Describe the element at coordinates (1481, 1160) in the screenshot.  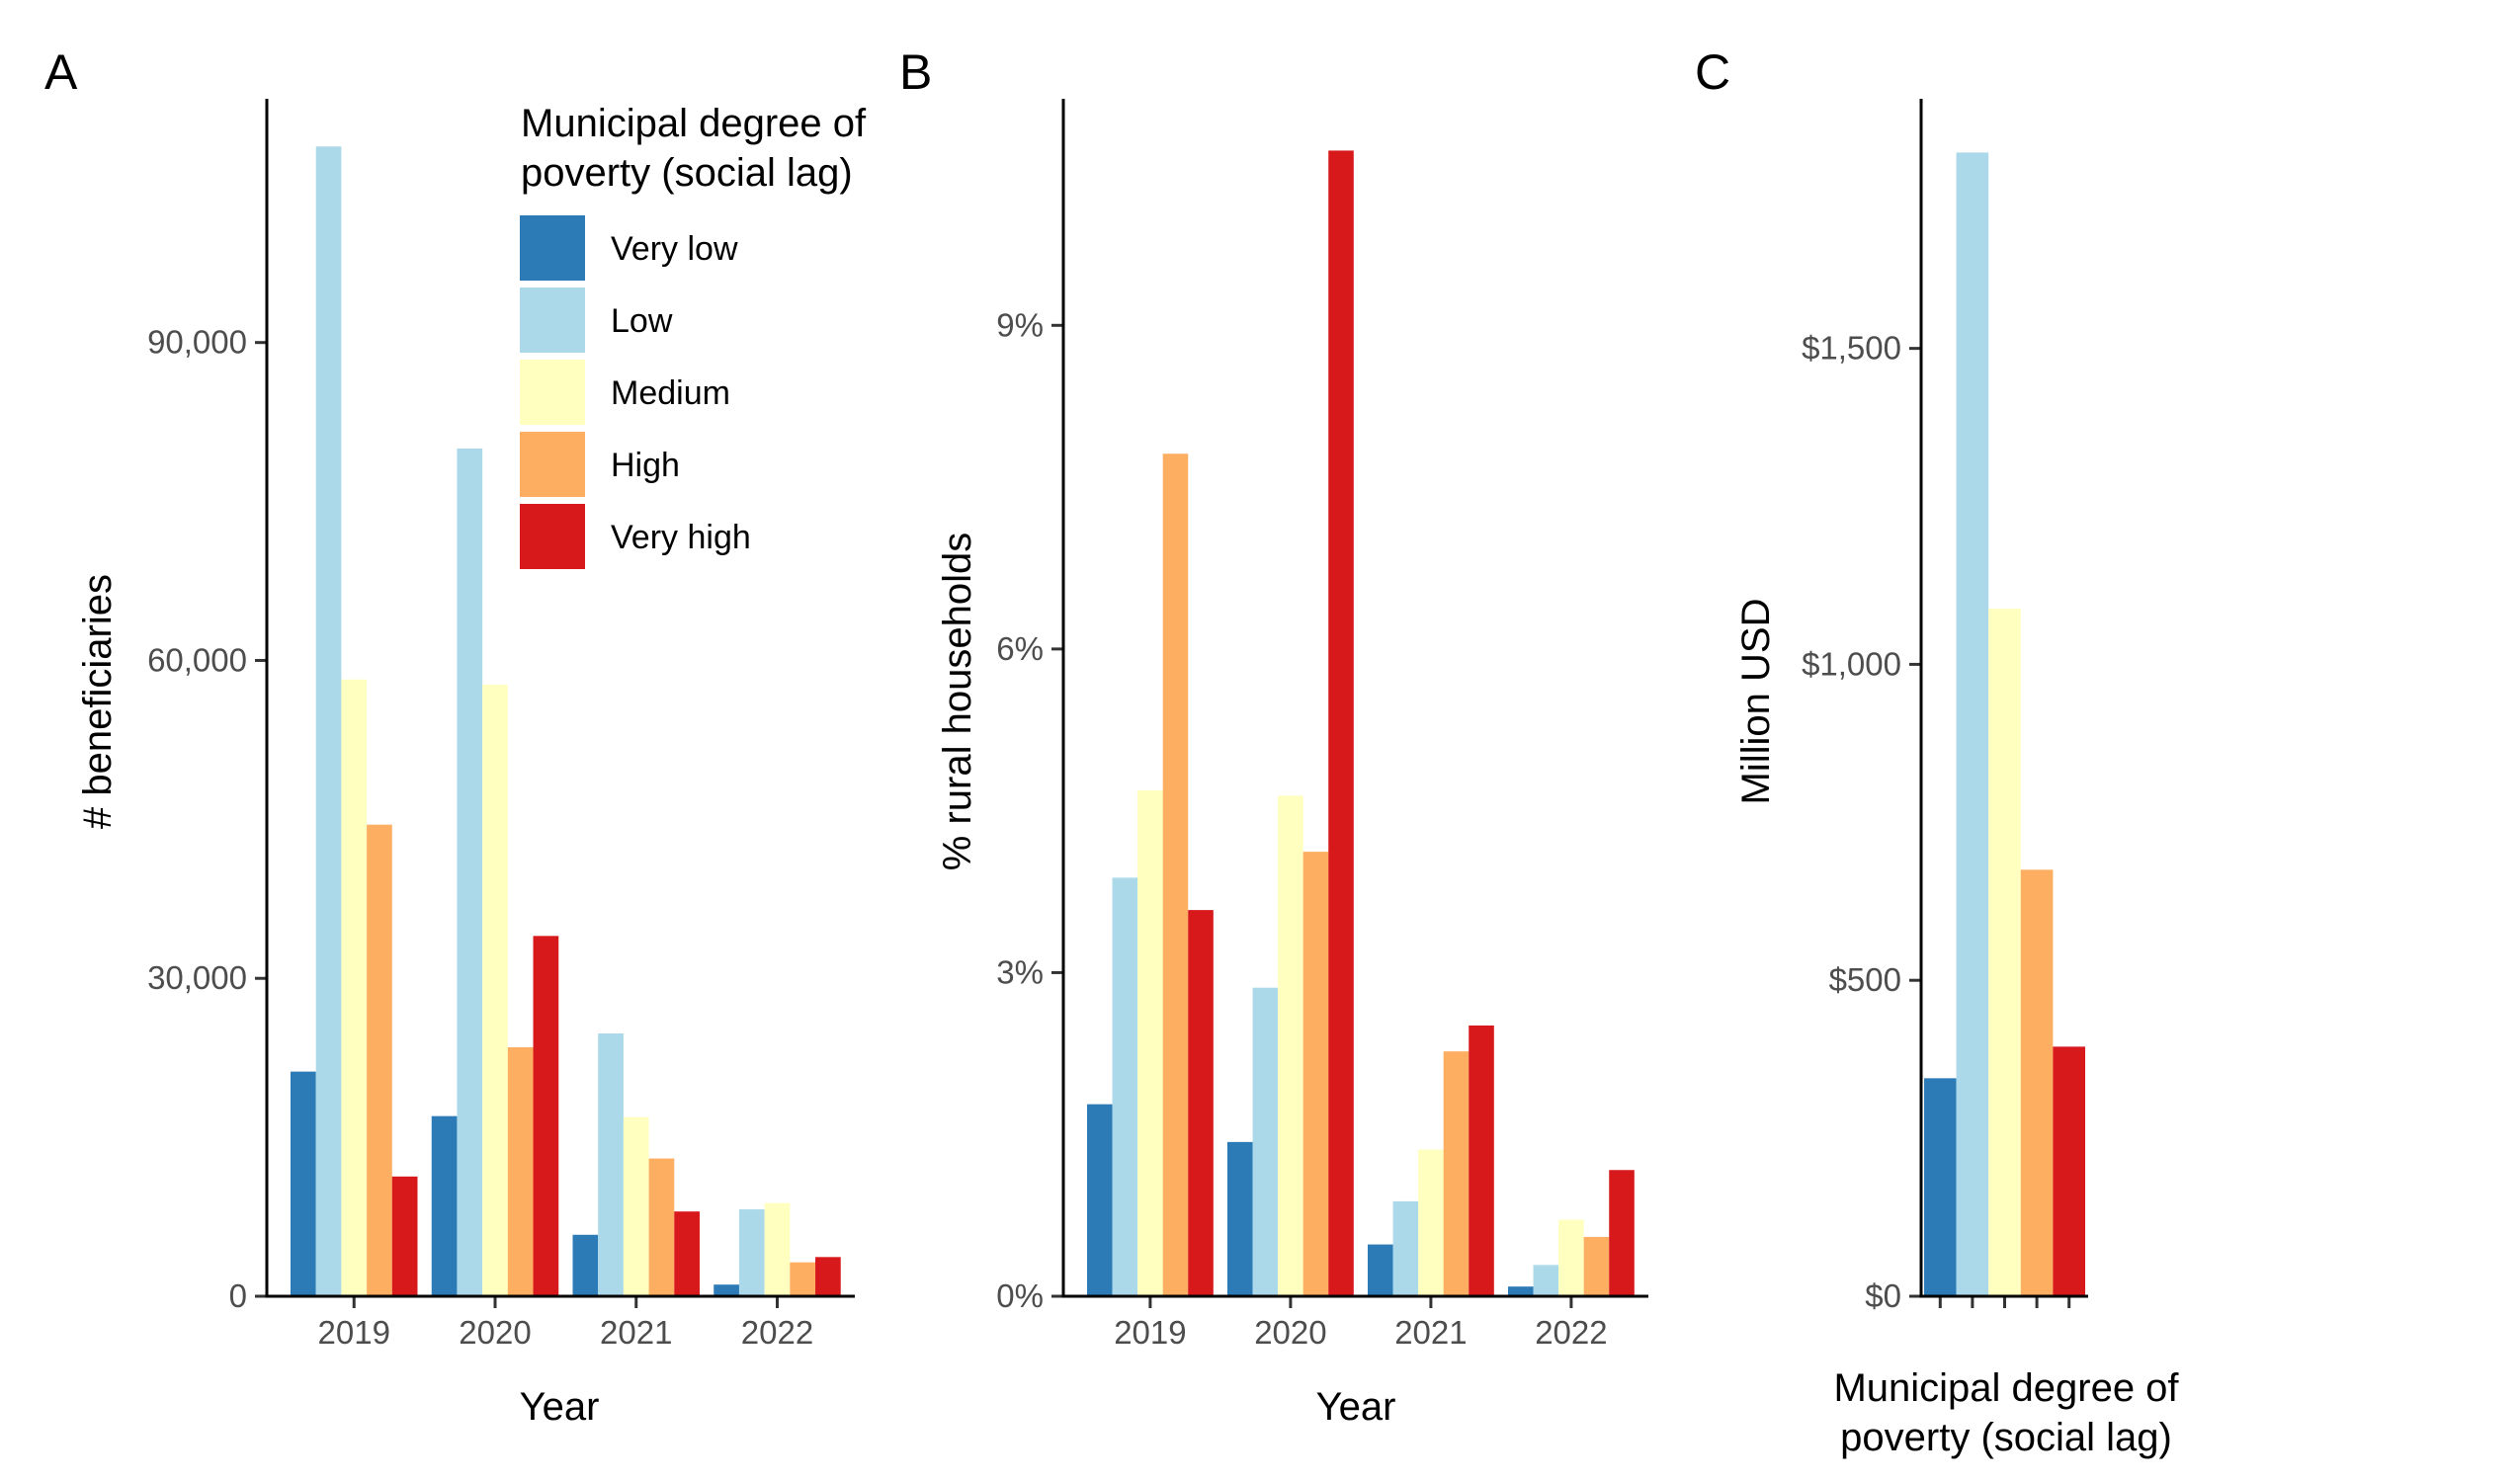
I see `panel-b-bar-2021-very-high` at that location.